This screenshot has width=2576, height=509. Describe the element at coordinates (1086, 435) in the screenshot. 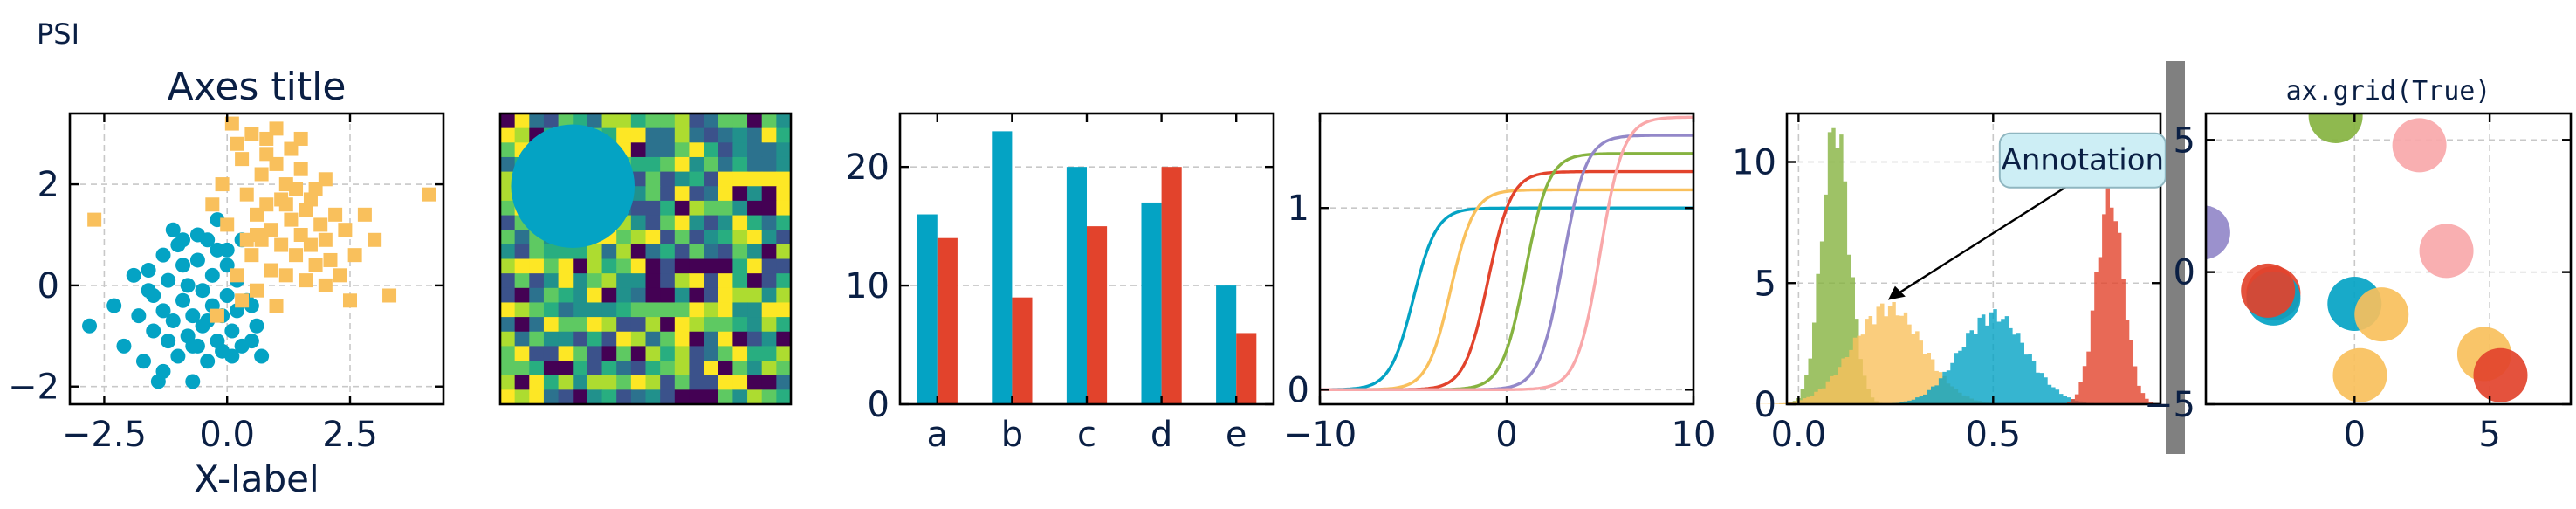

I see `x-tick-label: c` at that location.